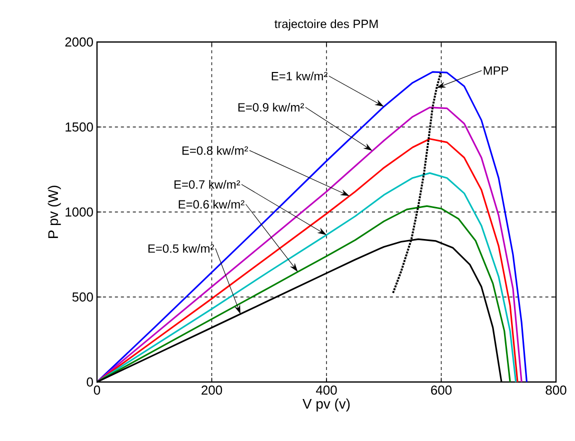 The width and height of the screenshot is (575, 441). I want to click on y-tick-label: 1500, so click(79, 127).